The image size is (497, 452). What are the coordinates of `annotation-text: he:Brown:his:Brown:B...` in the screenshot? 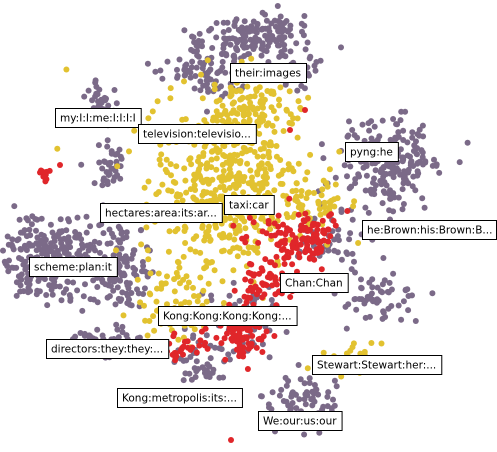 It's located at (429, 231).